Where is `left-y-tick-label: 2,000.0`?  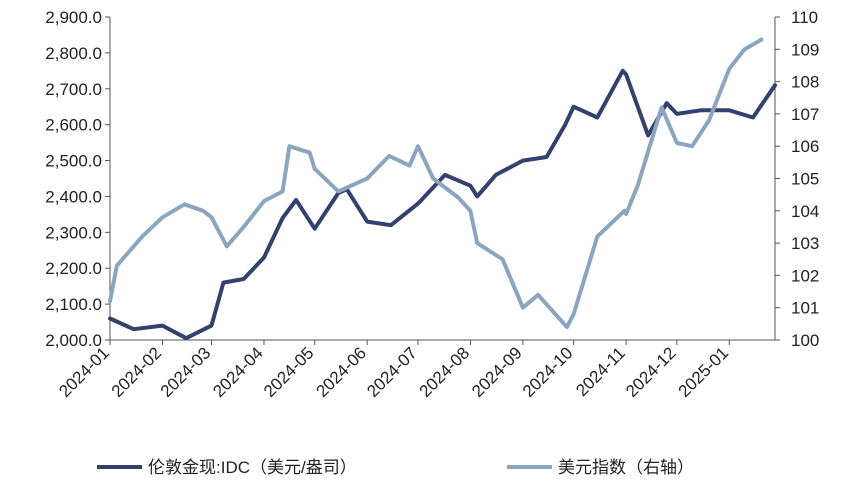 left-y-tick-label: 2,000.0 is located at coordinates (73, 340).